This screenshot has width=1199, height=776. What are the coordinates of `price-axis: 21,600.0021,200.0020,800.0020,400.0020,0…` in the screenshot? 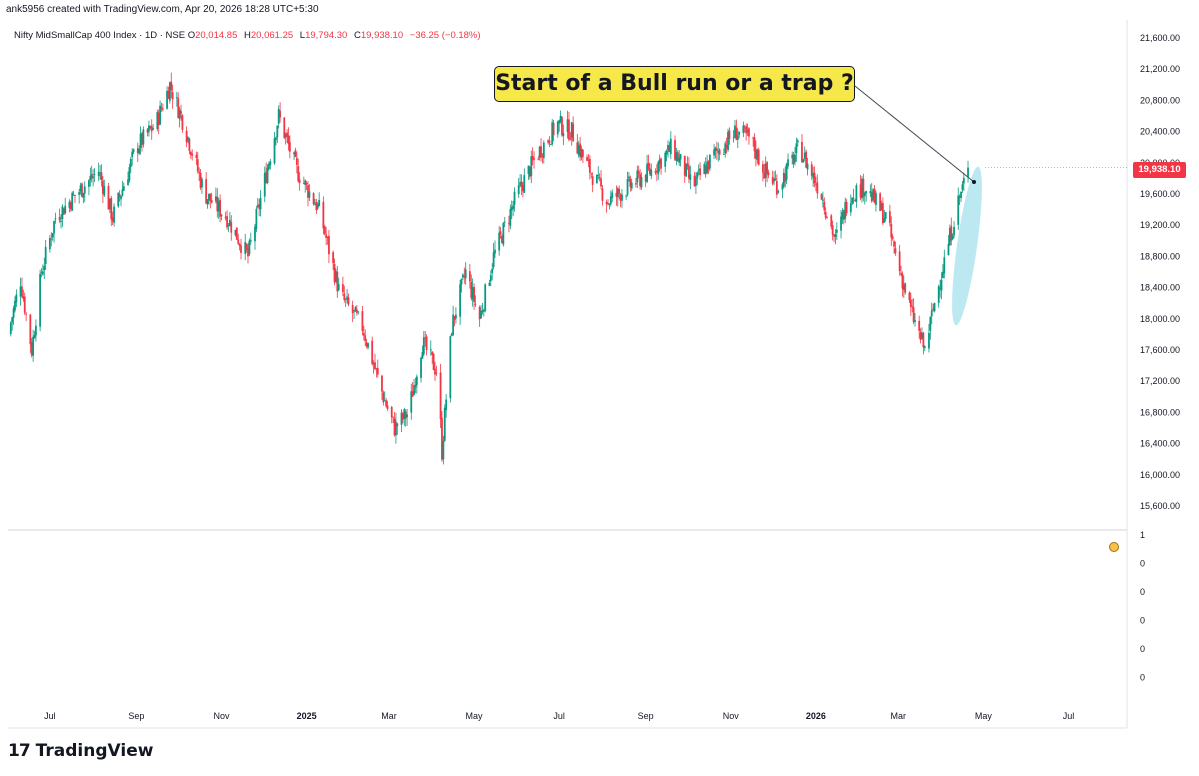 It's located at (1160, 272).